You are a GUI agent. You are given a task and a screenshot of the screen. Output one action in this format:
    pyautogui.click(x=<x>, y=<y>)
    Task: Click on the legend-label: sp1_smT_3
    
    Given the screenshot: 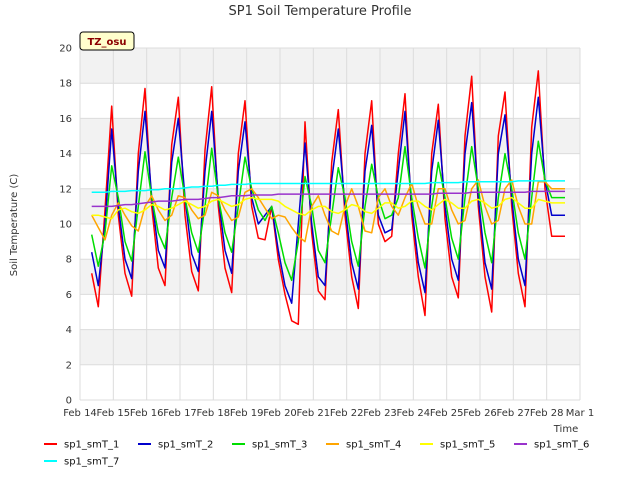 What is the action you would take?
    pyautogui.click(x=279, y=445)
    